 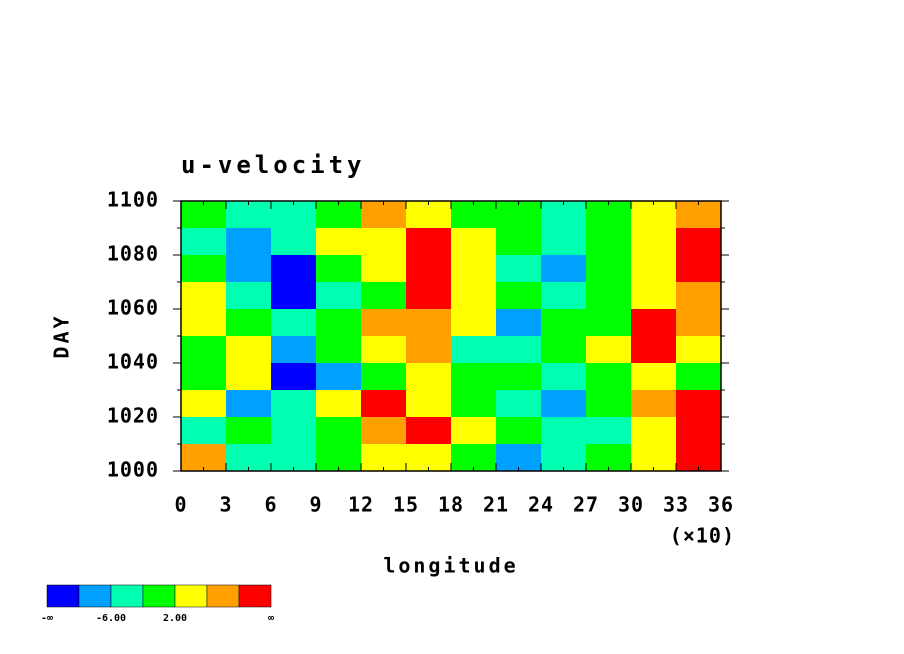 What do you see at coordinates (47, 618) in the screenshot?
I see `colorbar-label: -∞` at bounding box center [47, 618].